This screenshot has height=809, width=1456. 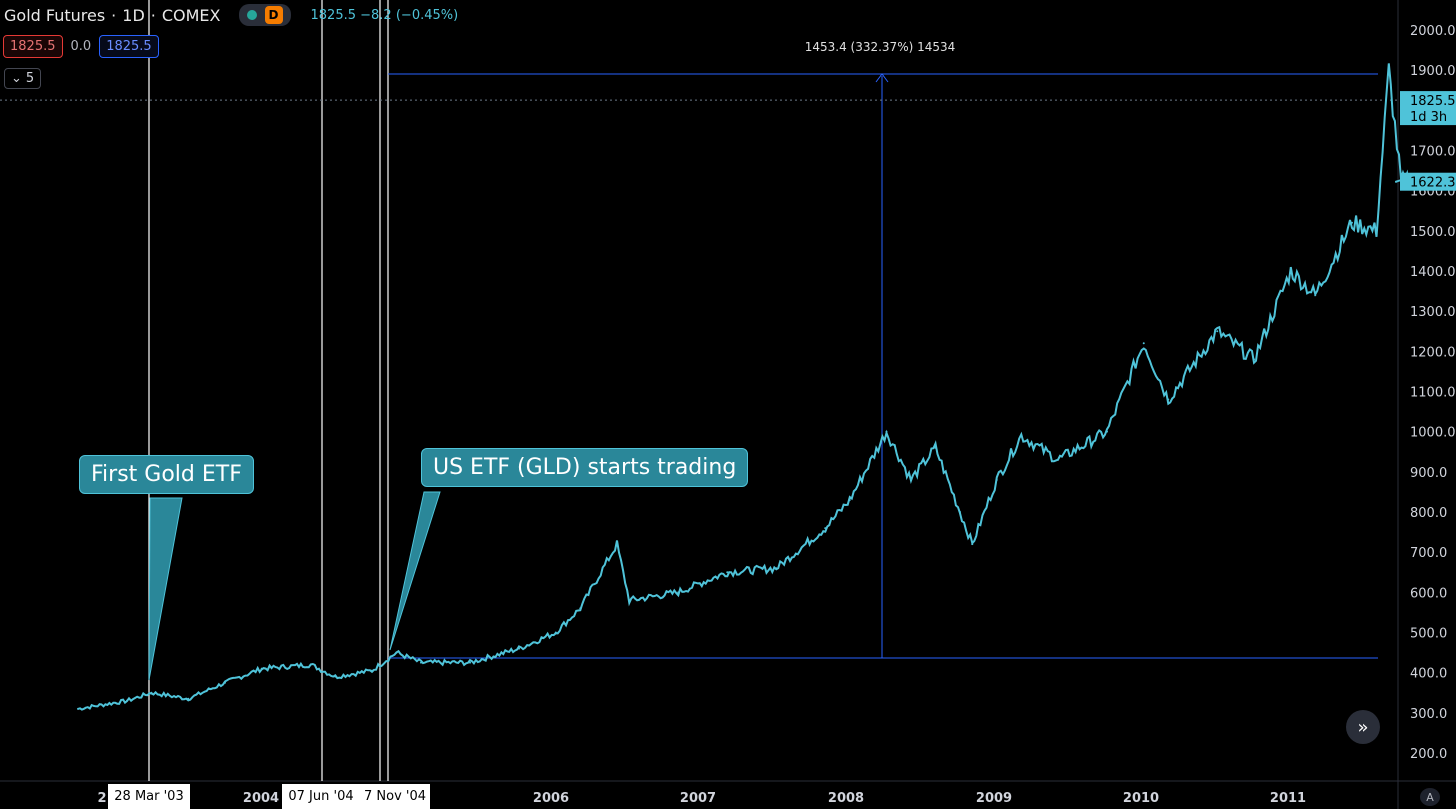 What do you see at coordinates (1433, 152) in the screenshot?
I see `price-tick-label: 1700.0` at bounding box center [1433, 152].